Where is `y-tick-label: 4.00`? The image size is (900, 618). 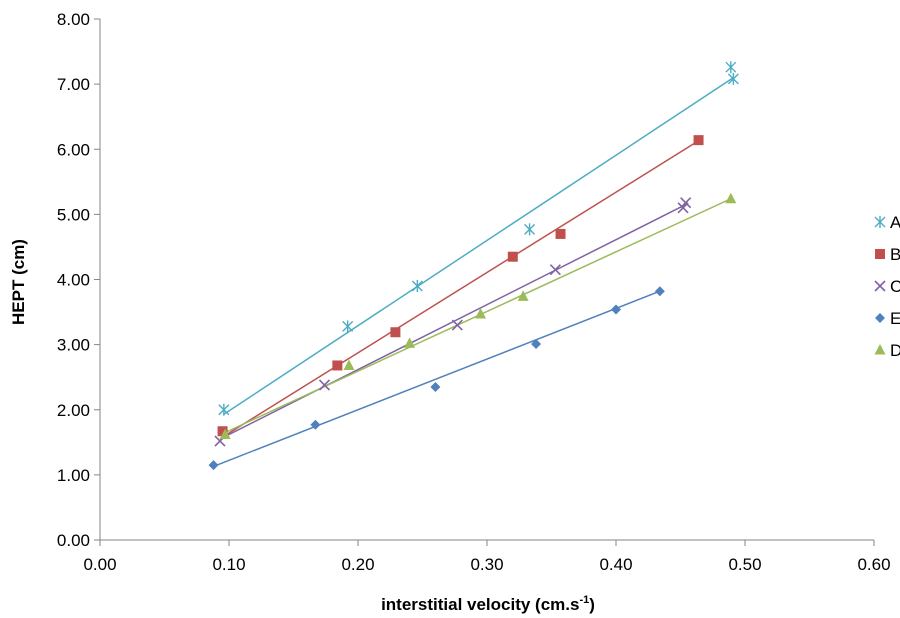
y-tick-label: 4.00 is located at coordinates (73, 280).